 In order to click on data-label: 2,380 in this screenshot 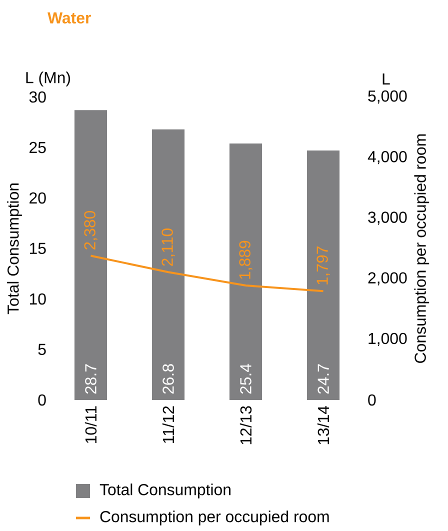, I will do `click(91, 230)`.